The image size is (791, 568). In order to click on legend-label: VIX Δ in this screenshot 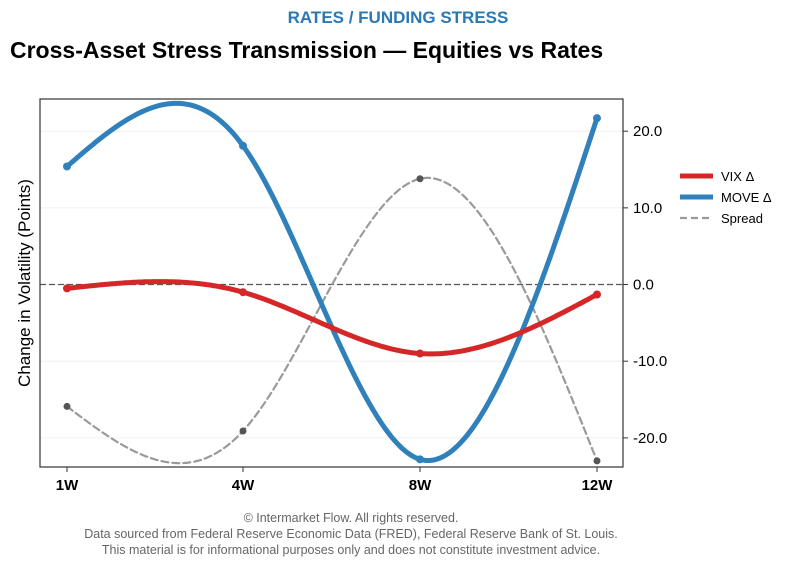, I will do `click(738, 176)`.